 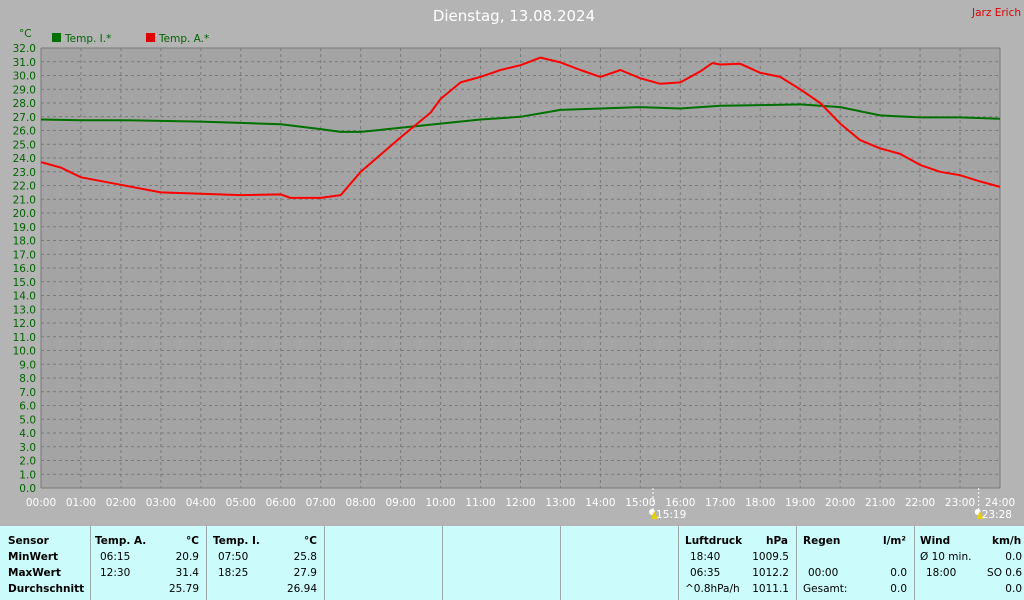 I want to click on legend: Temp. I.* Temp. A.*, so click(x=130, y=39).